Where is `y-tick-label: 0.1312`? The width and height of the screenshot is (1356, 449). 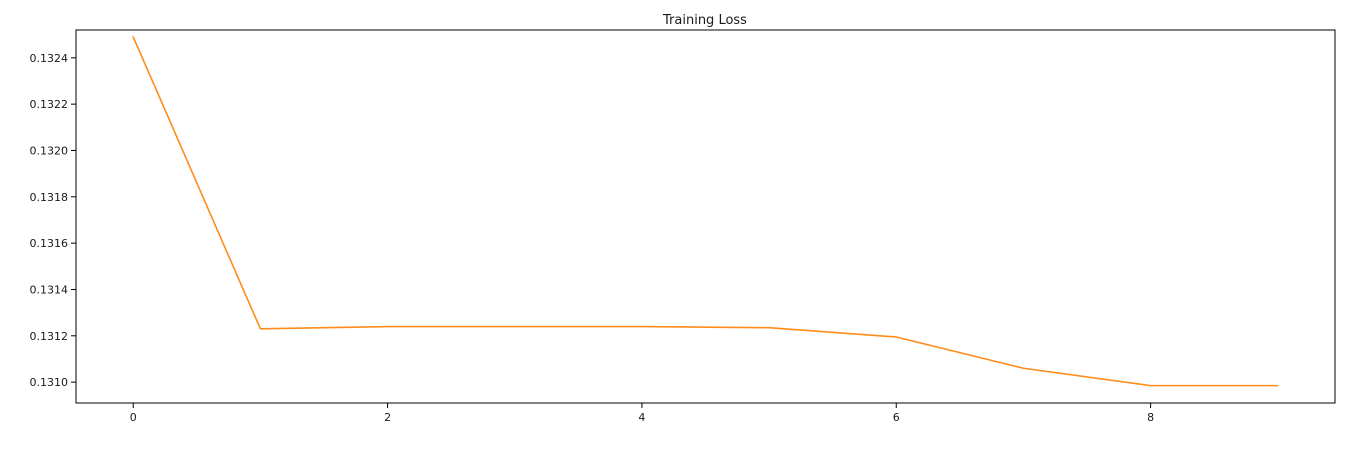 y-tick-label: 0.1312 is located at coordinates (49, 336).